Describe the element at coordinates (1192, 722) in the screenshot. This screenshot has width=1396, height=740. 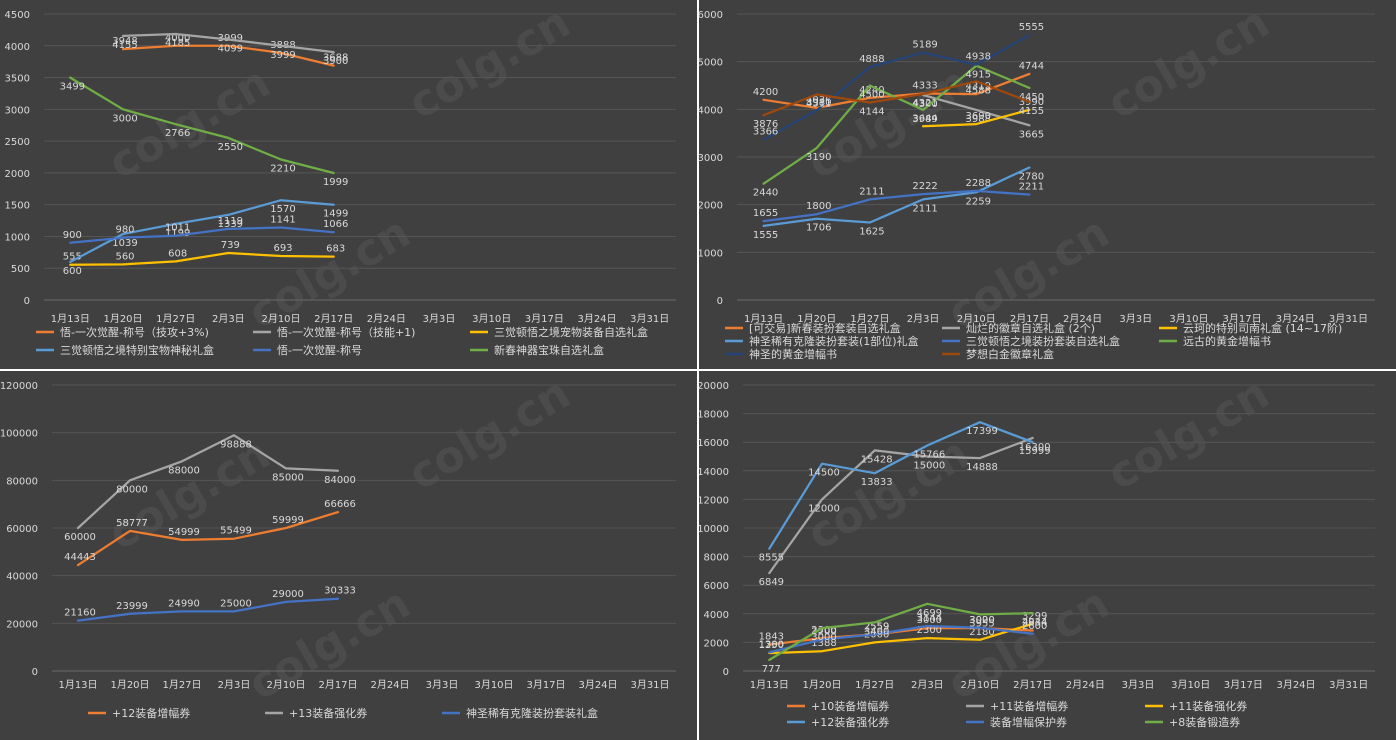
I see `legend-item: +8装备锻造券` at that location.